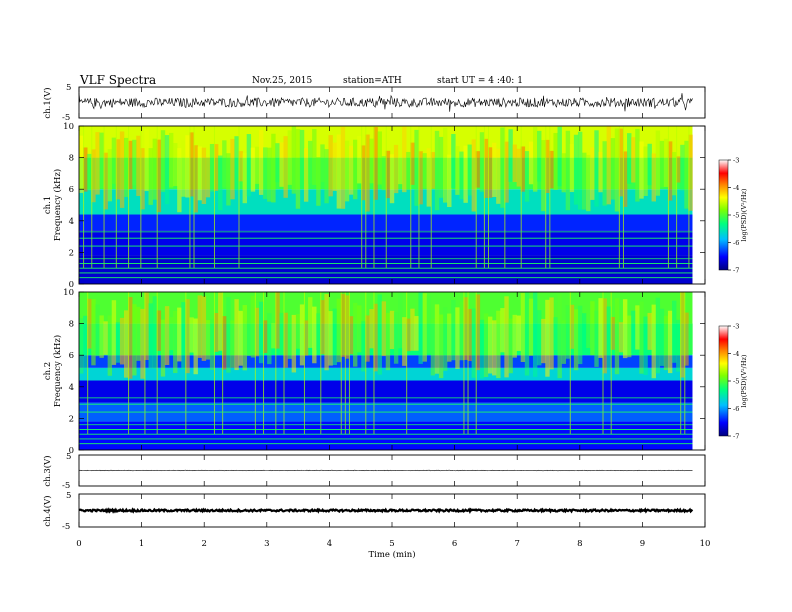 The height and width of the screenshot is (612, 792). What do you see at coordinates (385, 102) in the screenshot?
I see `ch1-waveform-trace` at bounding box center [385, 102].